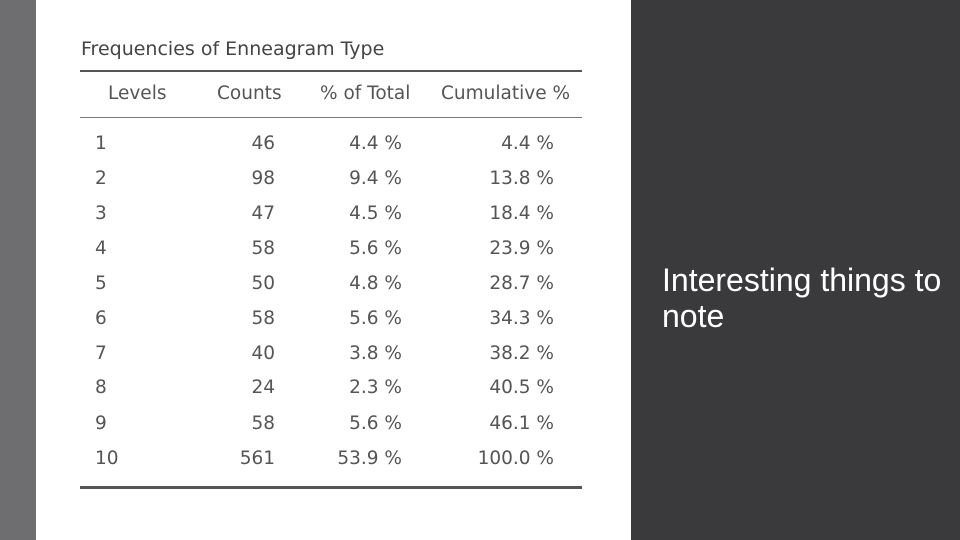 Image resolution: width=960 pixels, height=540 pixels. Describe the element at coordinates (480, 319) in the screenshot. I see `table-row: 6 58 5.6 % 34.3 %` at that location.